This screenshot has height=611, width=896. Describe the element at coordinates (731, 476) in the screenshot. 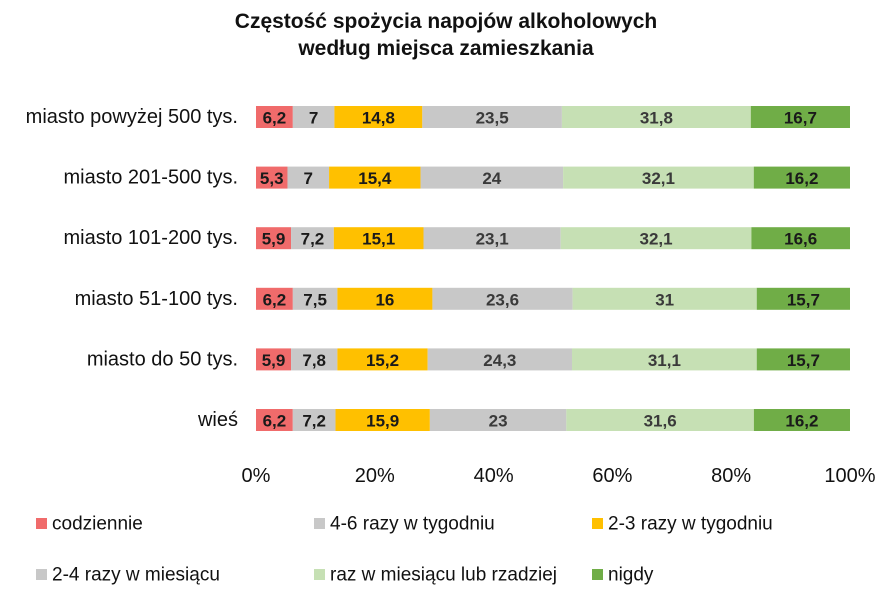

I see `x-tick-label: 80%` at that location.